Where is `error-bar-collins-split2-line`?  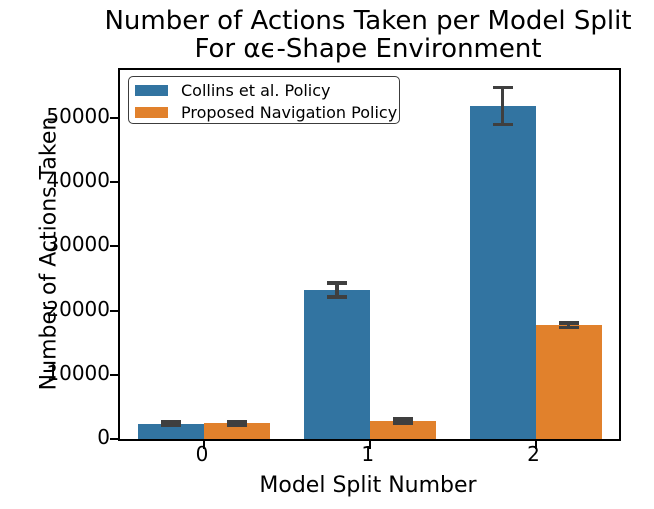
error-bar-collins-split2-line is located at coordinates (502, 106).